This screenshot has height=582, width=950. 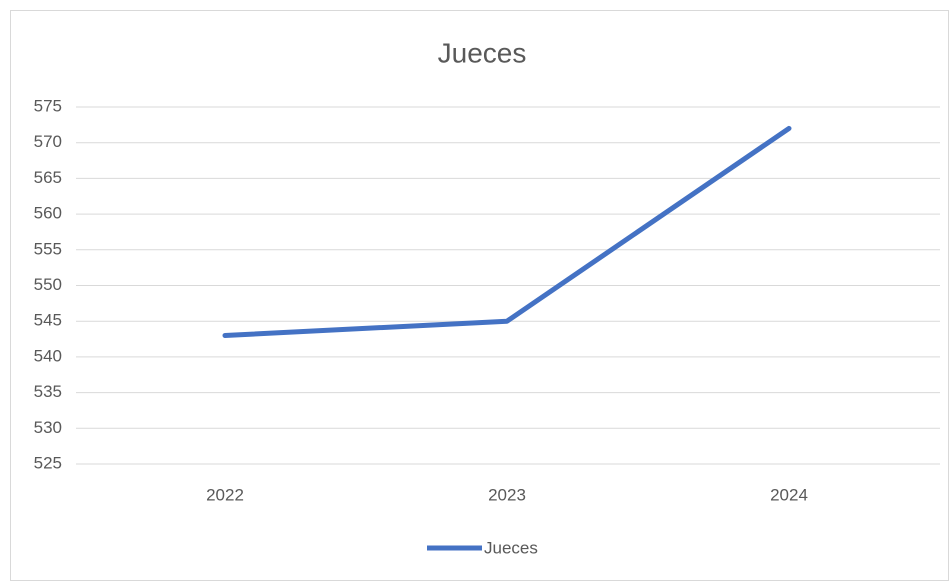 What do you see at coordinates (789, 494) in the screenshot?
I see `x-tick-label: 2024` at bounding box center [789, 494].